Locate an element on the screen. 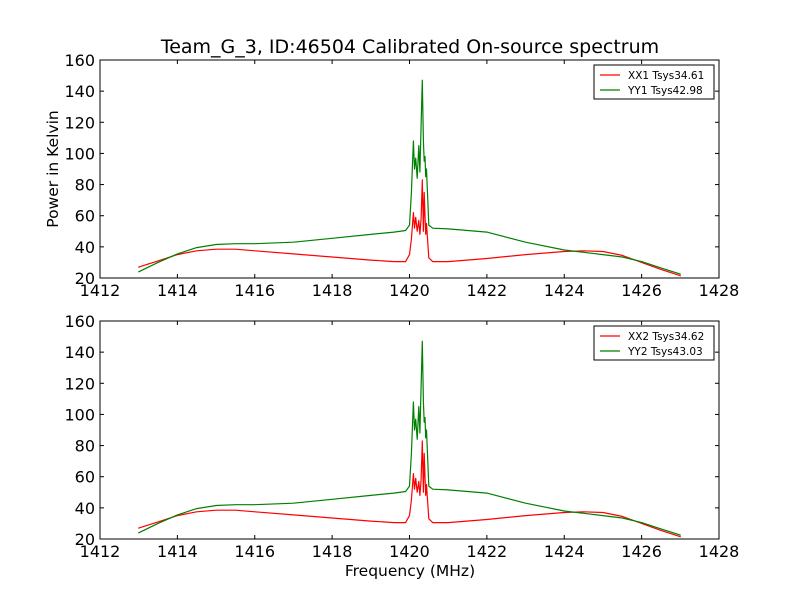  legend: XX1 Tsys34.61 YY1 Tsys42.98 is located at coordinates (654, 82).